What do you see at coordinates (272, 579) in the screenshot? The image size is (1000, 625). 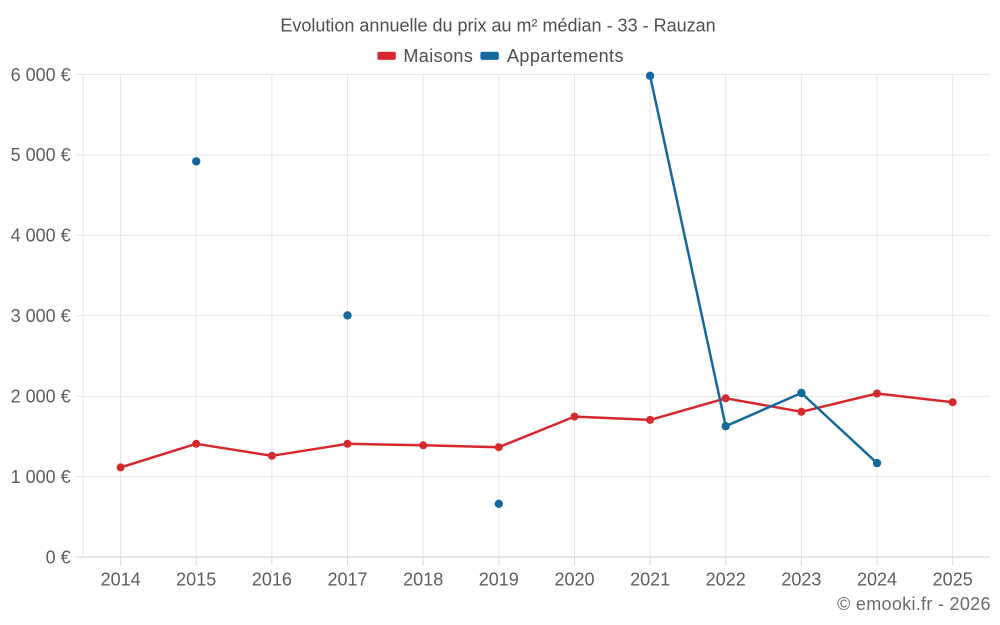 I see `svg-text: 2016` at bounding box center [272, 579].